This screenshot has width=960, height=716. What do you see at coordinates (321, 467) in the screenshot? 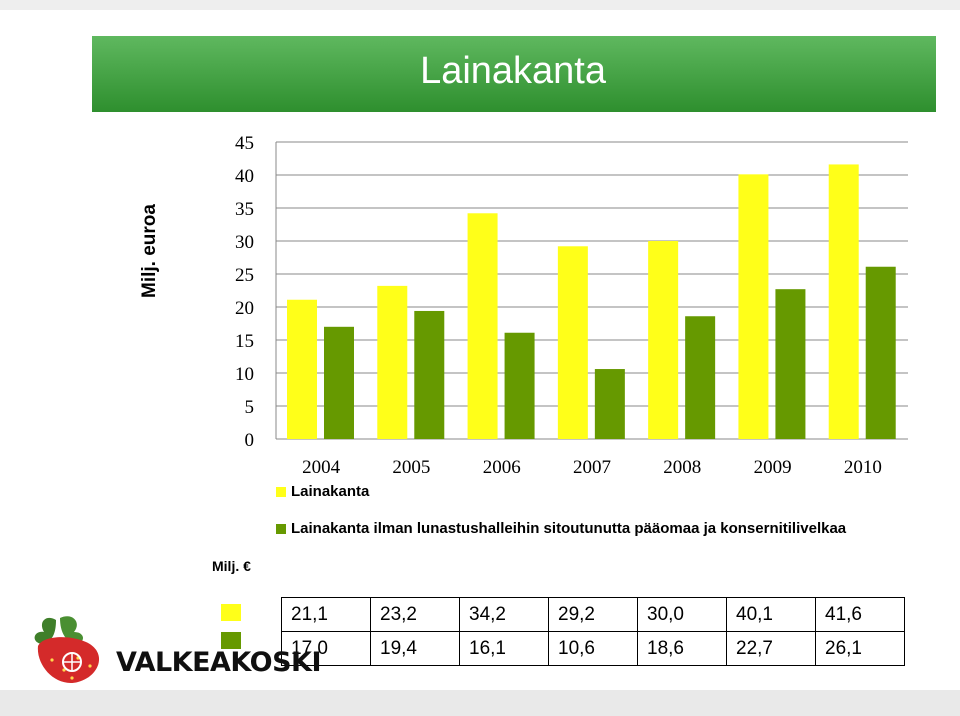
I see `x-tick-label: 2004` at bounding box center [321, 467].